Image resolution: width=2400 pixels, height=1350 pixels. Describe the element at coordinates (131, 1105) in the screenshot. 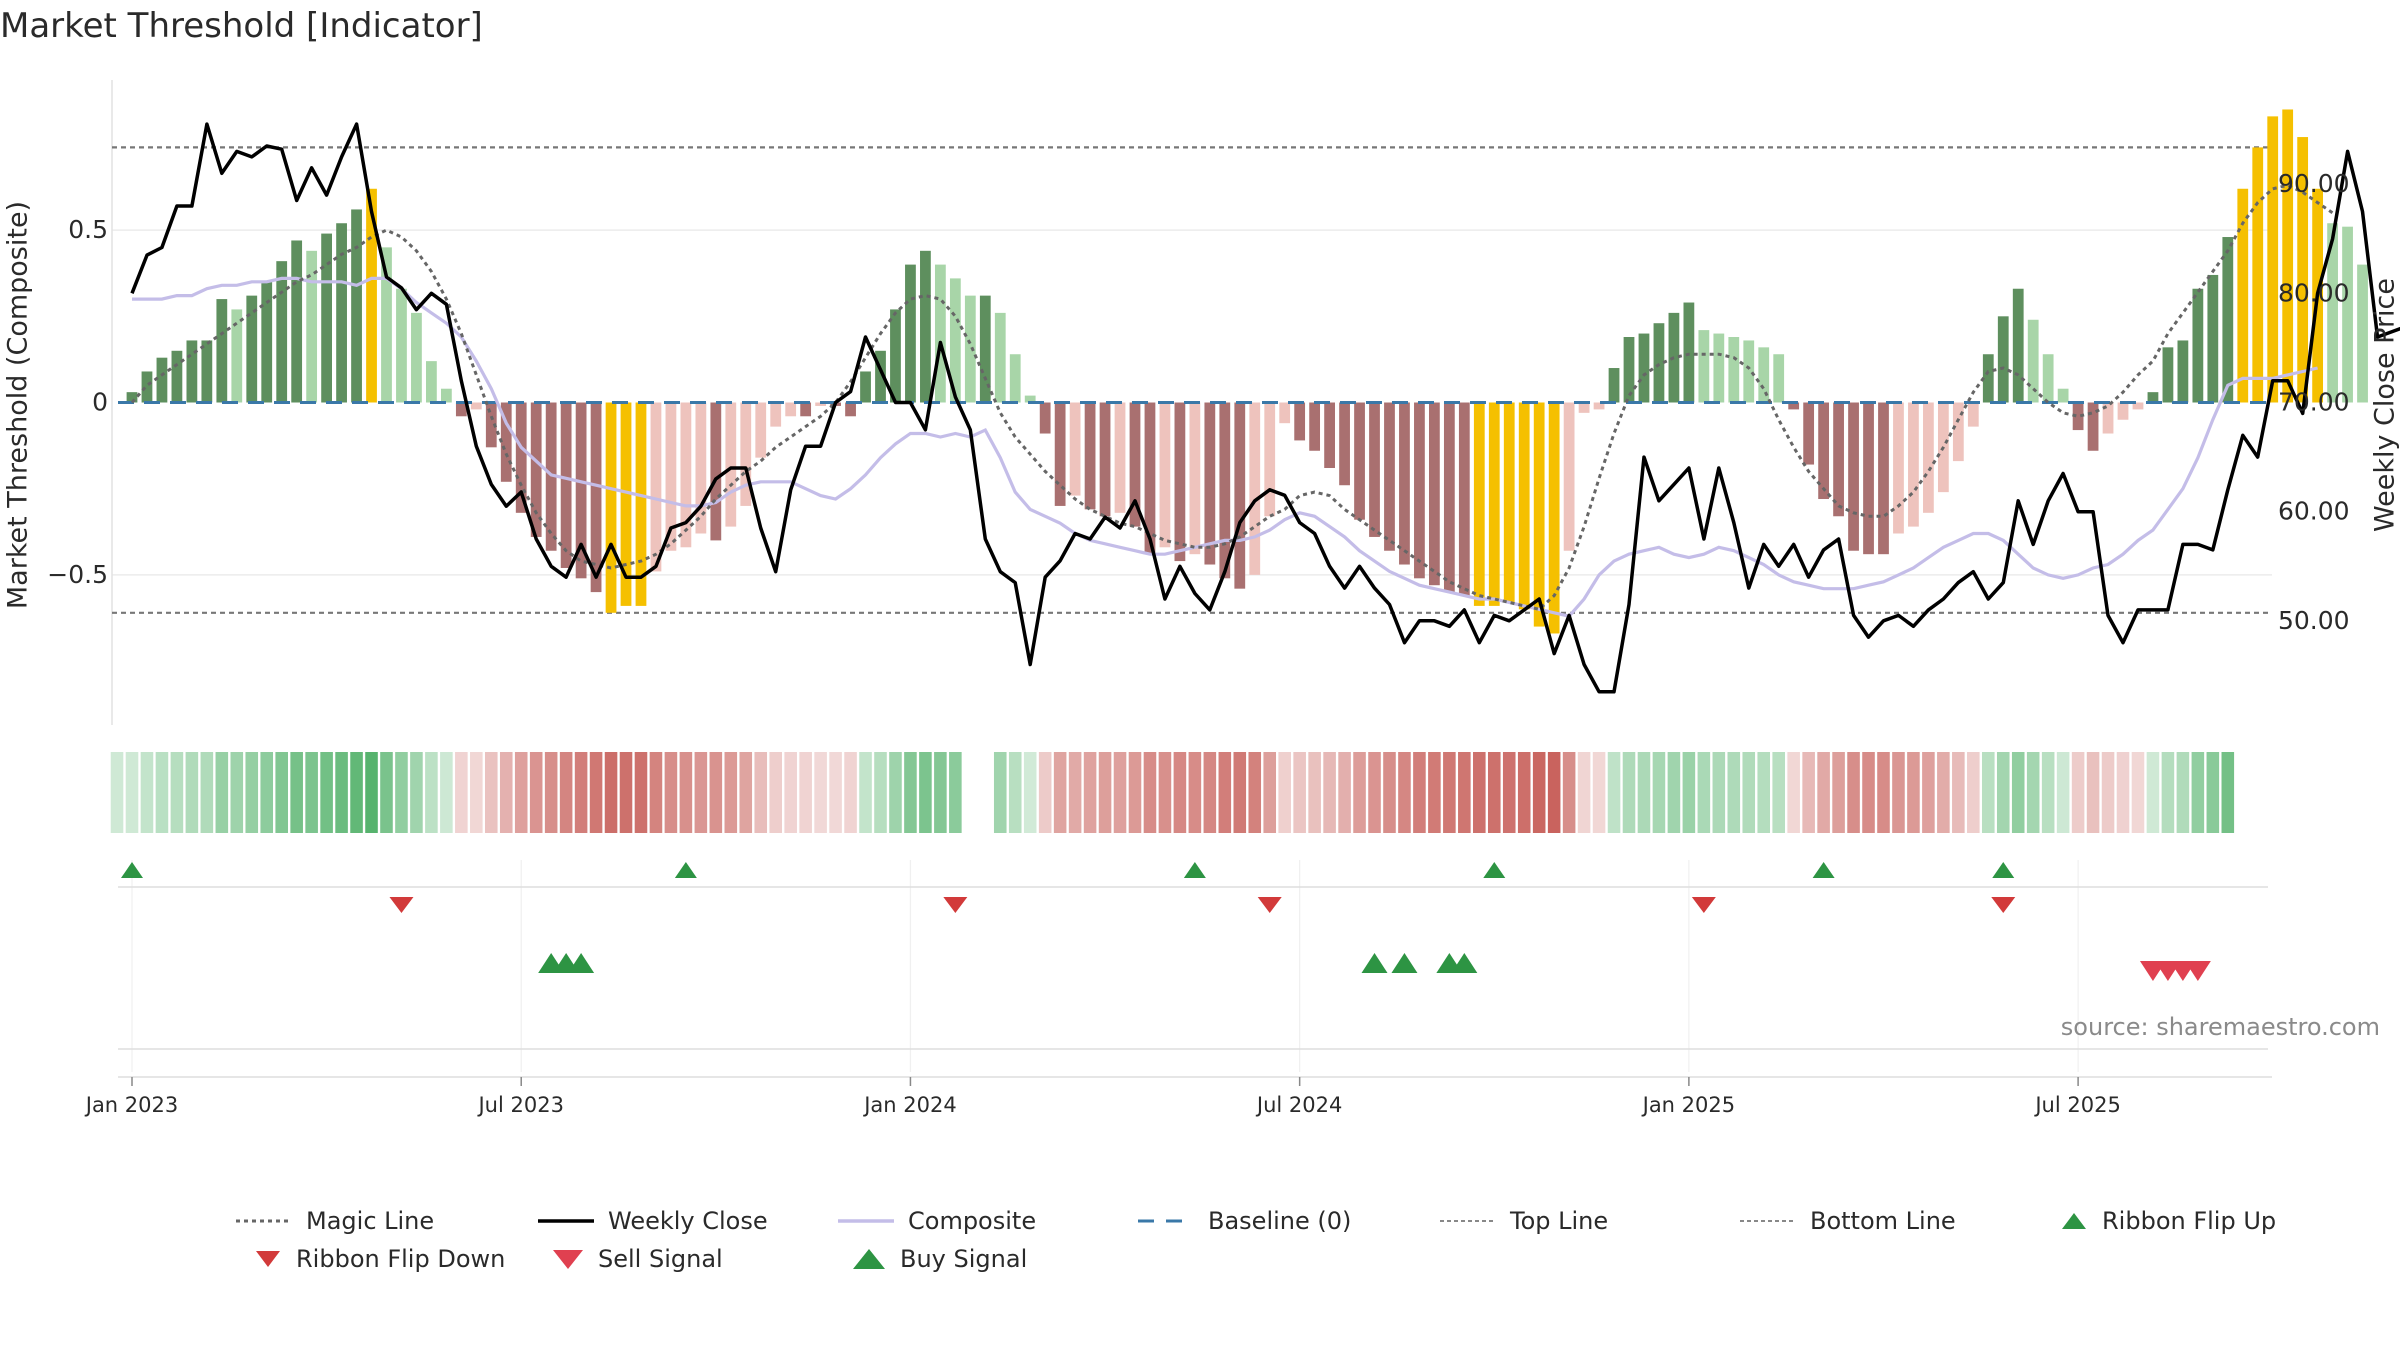

I see `x-tick-label: Jan 2023` at that location.